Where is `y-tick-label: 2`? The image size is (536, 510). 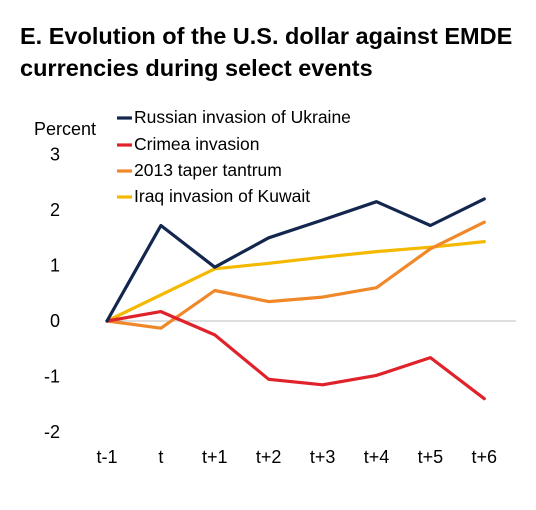 y-tick-label: 2 is located at coordinates (55, 210).